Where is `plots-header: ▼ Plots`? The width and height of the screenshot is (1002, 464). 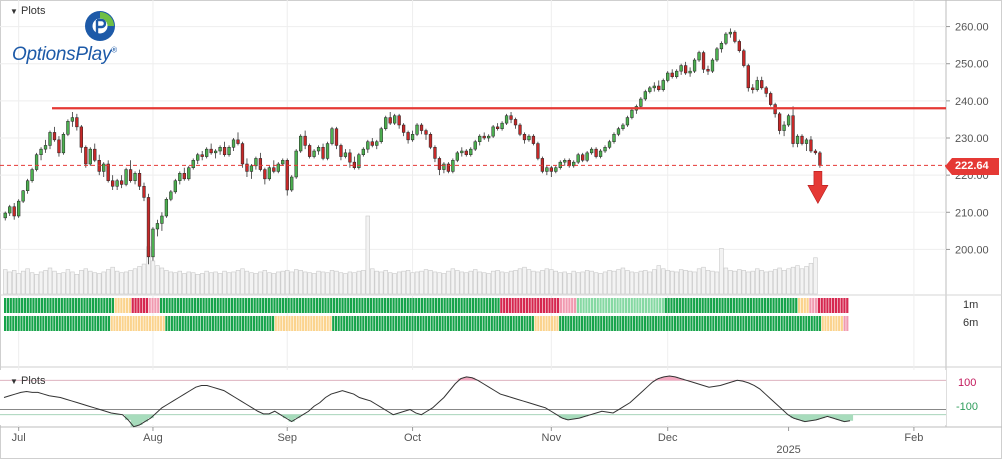 plots-header: ▼ Plots is located at coordinates (27, 11).